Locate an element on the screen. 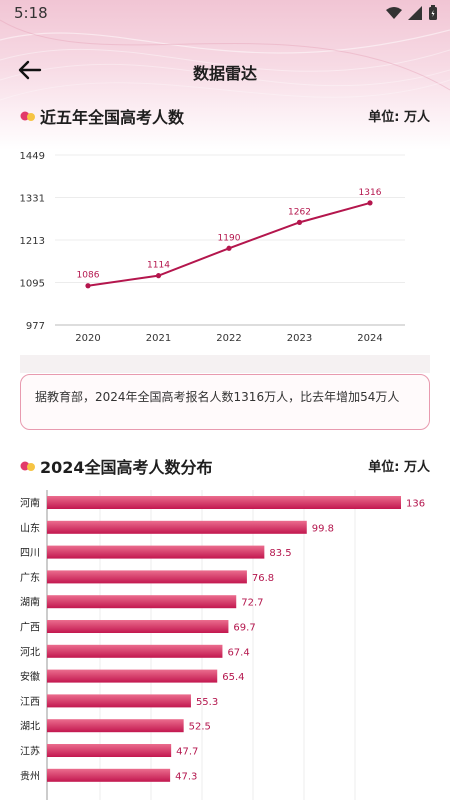 The width and height of the screenshot is (450, 800). x-tick-label: 2023 is located at coordinates (299, 338).